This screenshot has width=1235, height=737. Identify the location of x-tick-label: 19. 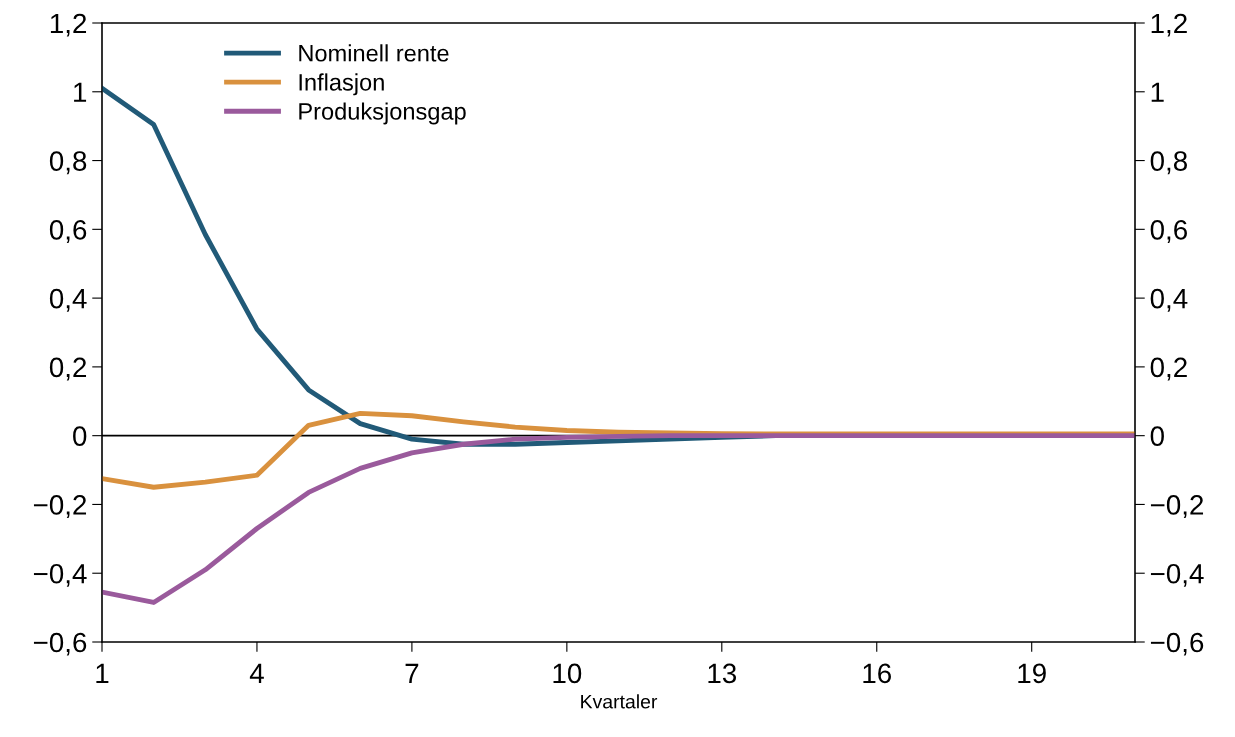
(1032, 673).